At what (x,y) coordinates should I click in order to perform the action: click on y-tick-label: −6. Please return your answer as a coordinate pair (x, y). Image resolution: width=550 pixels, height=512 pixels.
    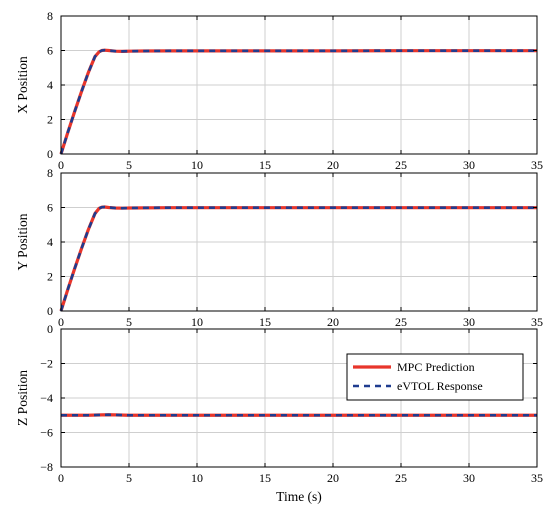
    Looking at the image, I should click on (46, 433).